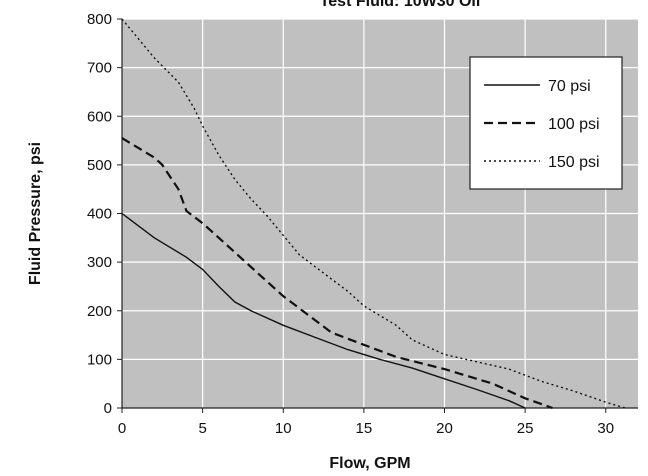 The image size is (648, 476). I want to click on y-tick-label: 500, so click(99, 165).